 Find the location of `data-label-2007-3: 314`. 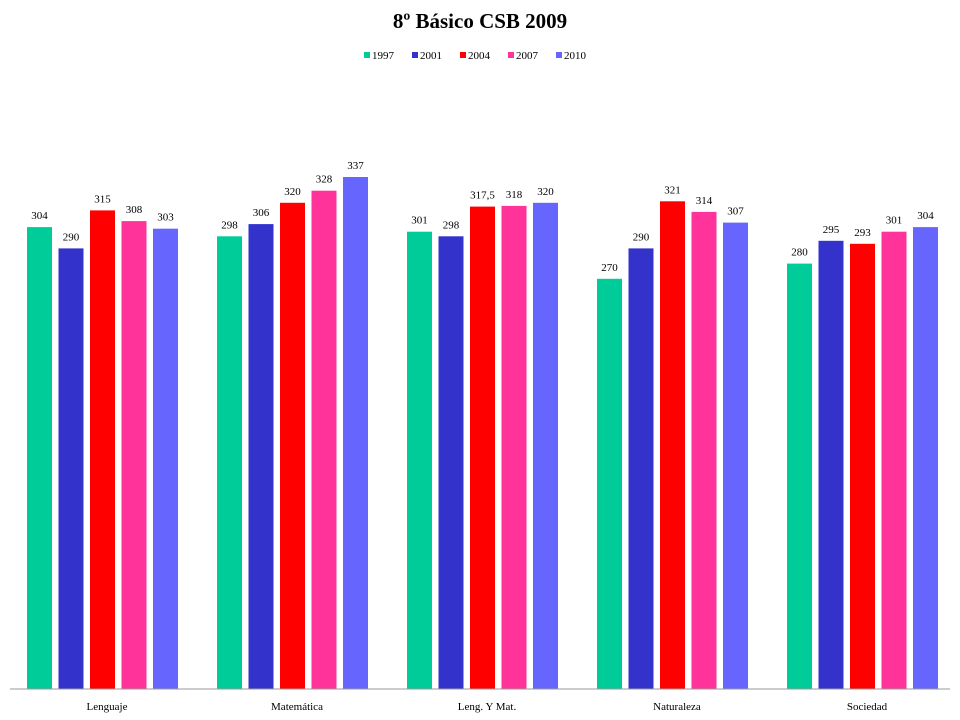

data-label-2007-3: 314 is located at coordinates (704, 201).